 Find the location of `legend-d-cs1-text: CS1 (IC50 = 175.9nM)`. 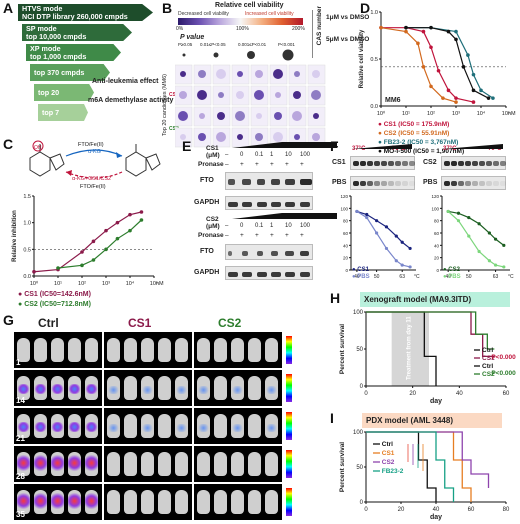

legend-d-cs1-text: CS1 (IC50 = 175.9nM) is located at coordinates (416, 124).